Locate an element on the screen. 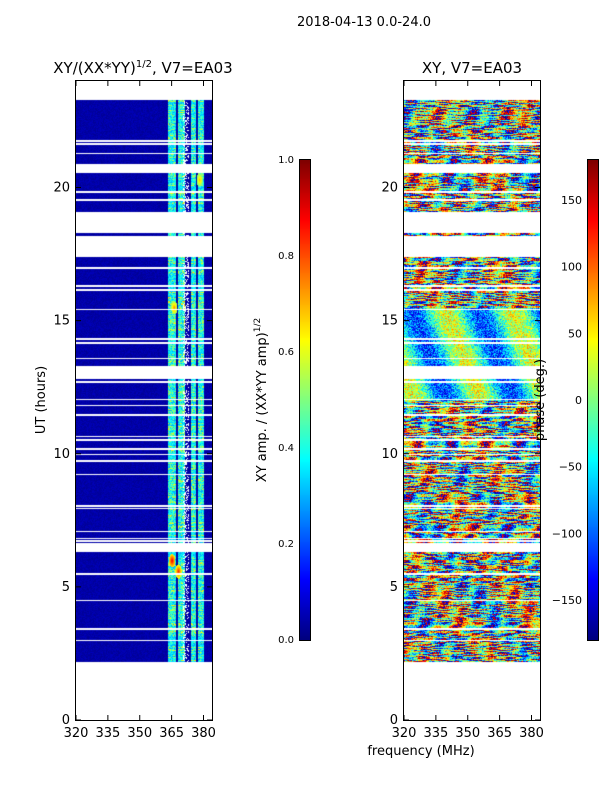 Image resolution: width=600 pixels, height=800 pixels. colorbar2-frame is located at coordinates (593, 400).